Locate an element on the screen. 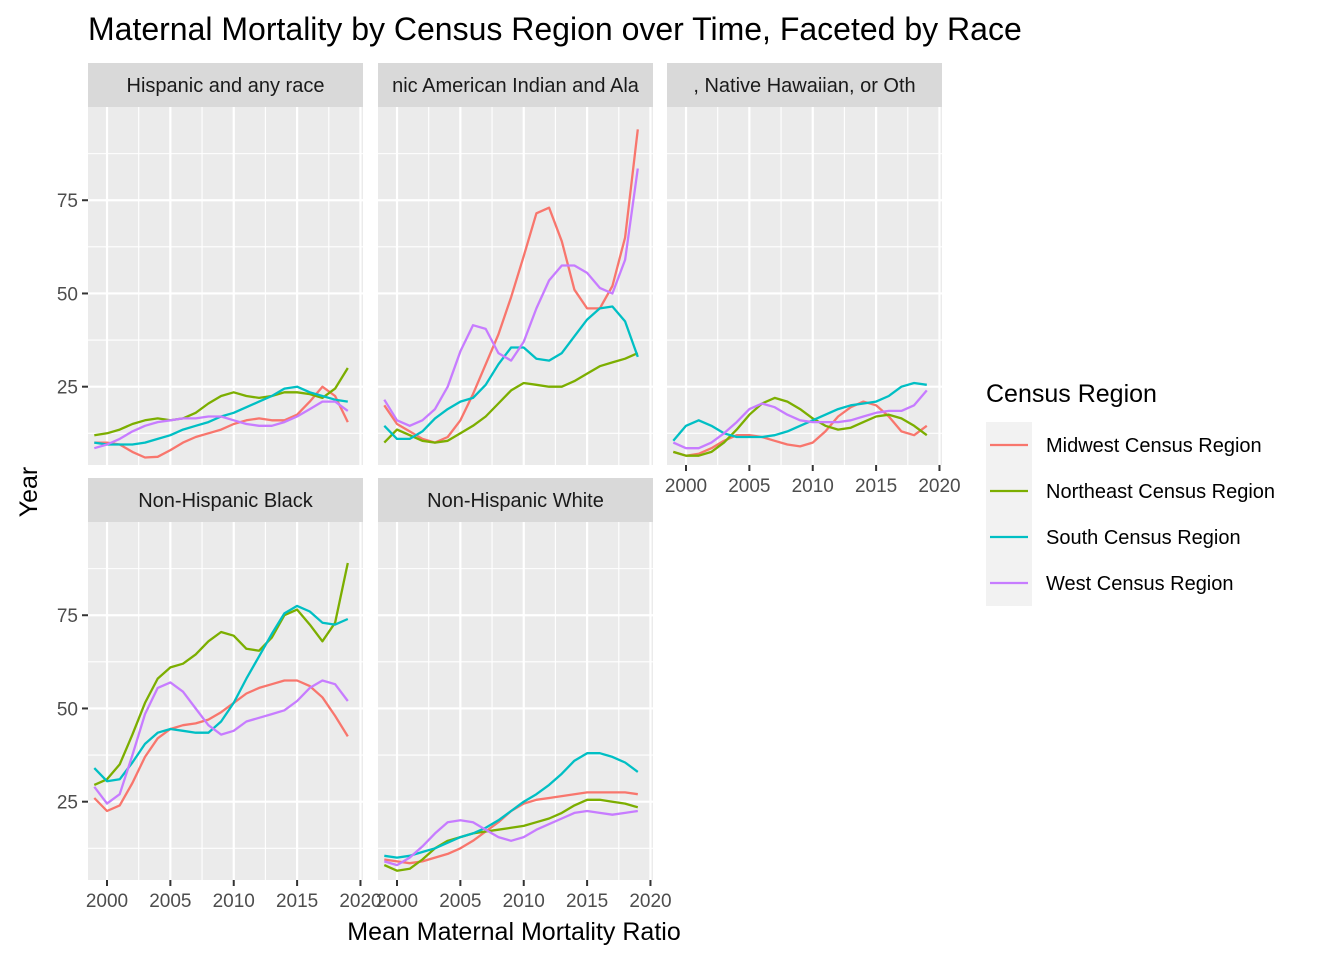 The width and height of the screenshot is (1344, 960). facet-strip-label: nic American Indian and Ala is located at coordinates (516, 86).